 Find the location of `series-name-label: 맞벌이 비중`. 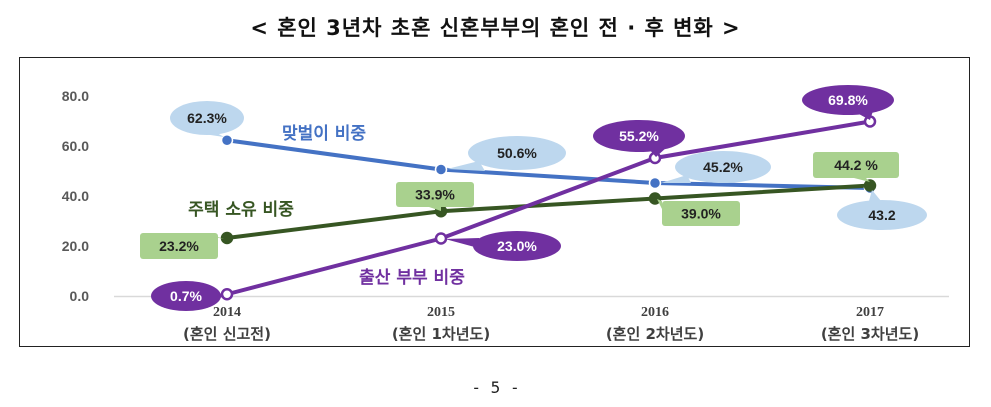

series-name-label: 맞벌이 비중 is located at coordinates (324, 134).